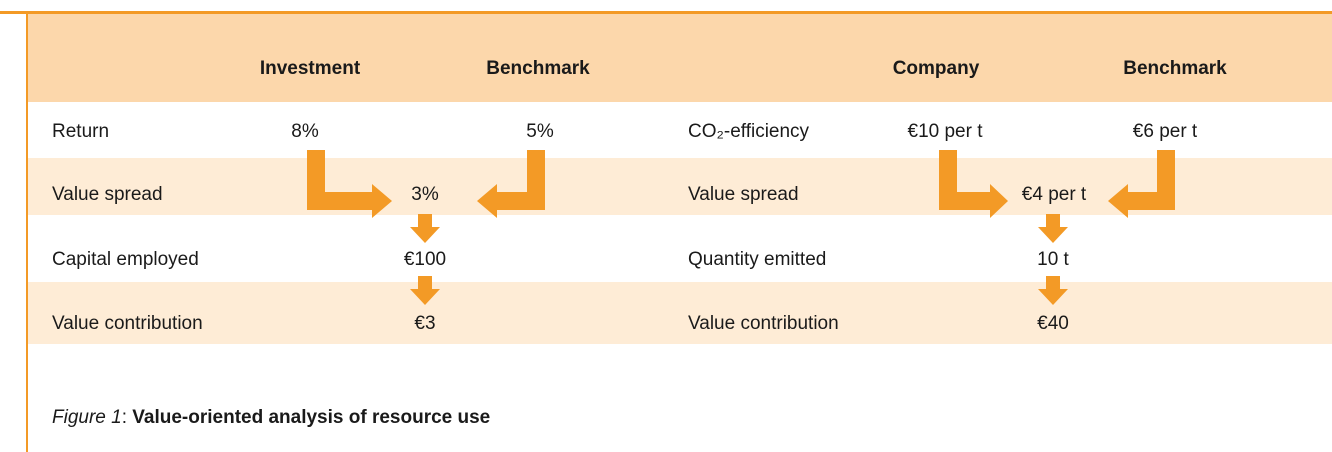  What do you see at coordinates (1053, 323) in the screenshot?
I see `cell: €40` at bounding box center [1053, 323].